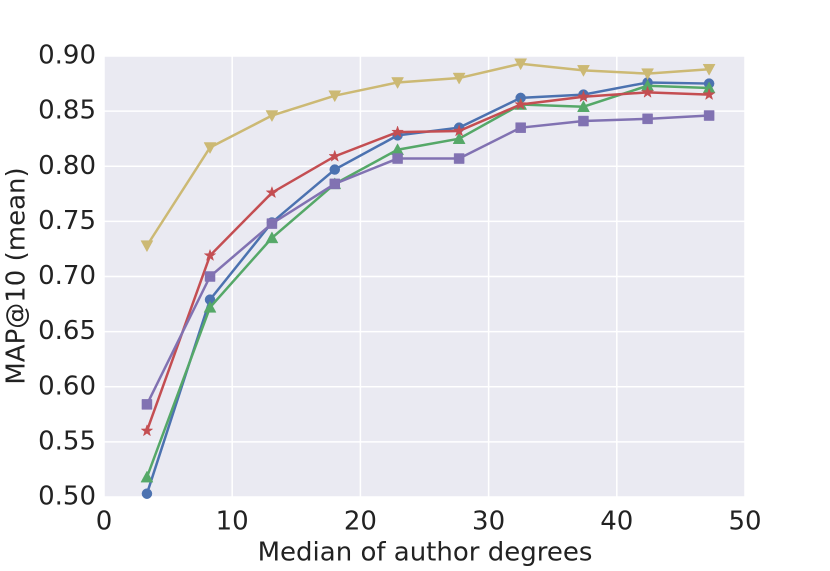  I want to click on y-tick-label: 0.55, so click(67, 441).